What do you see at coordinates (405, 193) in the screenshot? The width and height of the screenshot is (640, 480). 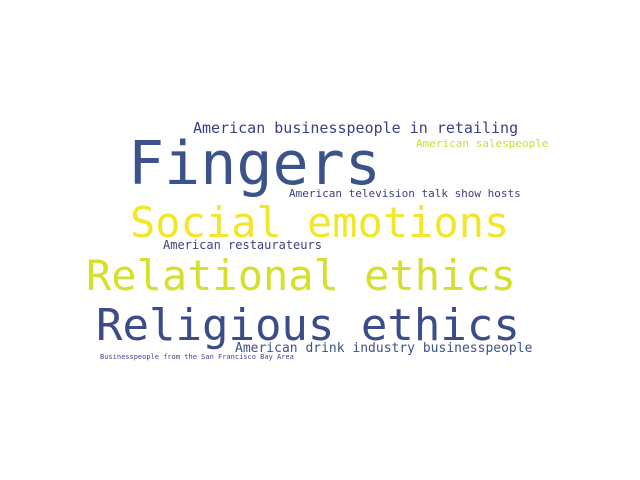 I see `word-american-television-talk-show-hosts: American television talk show hosts` at bounding box center [405, 193].